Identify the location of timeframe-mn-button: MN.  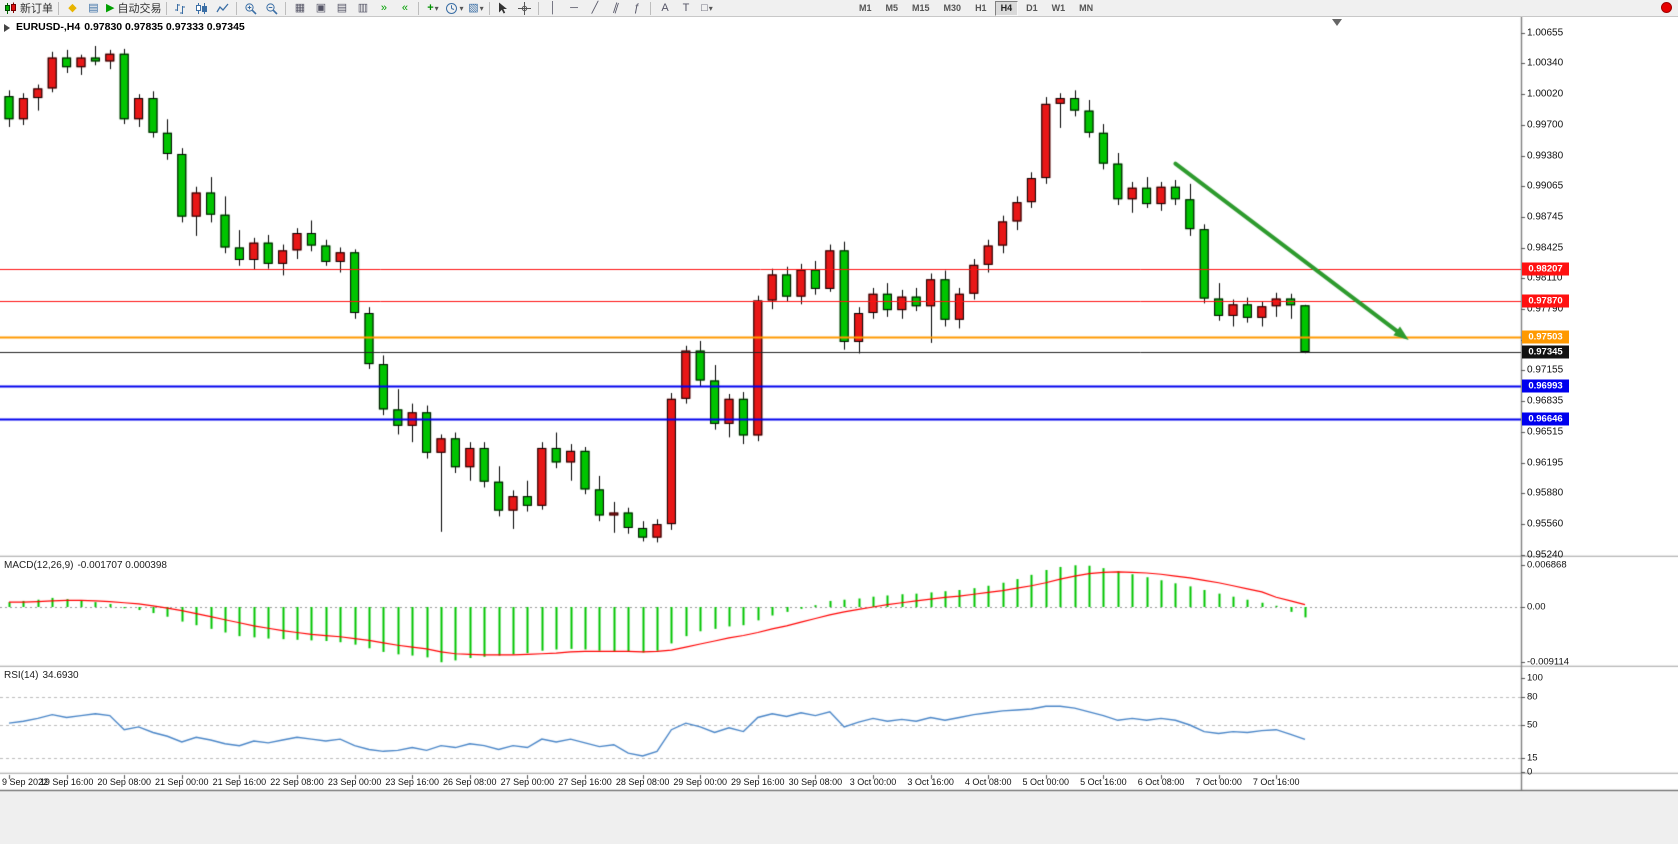
(1086, 8).